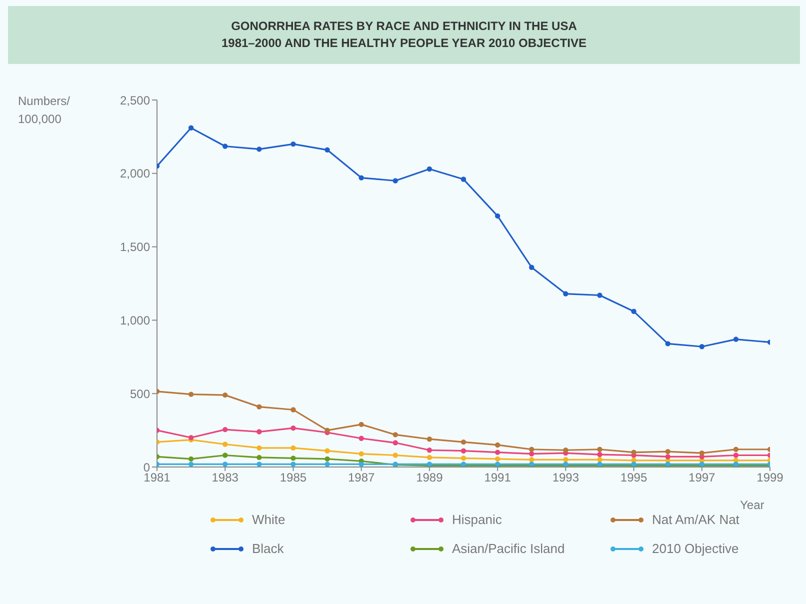 This screenshot has width=806, height=604. I want to click on x-tick-label: 1985, so click(293, 477).